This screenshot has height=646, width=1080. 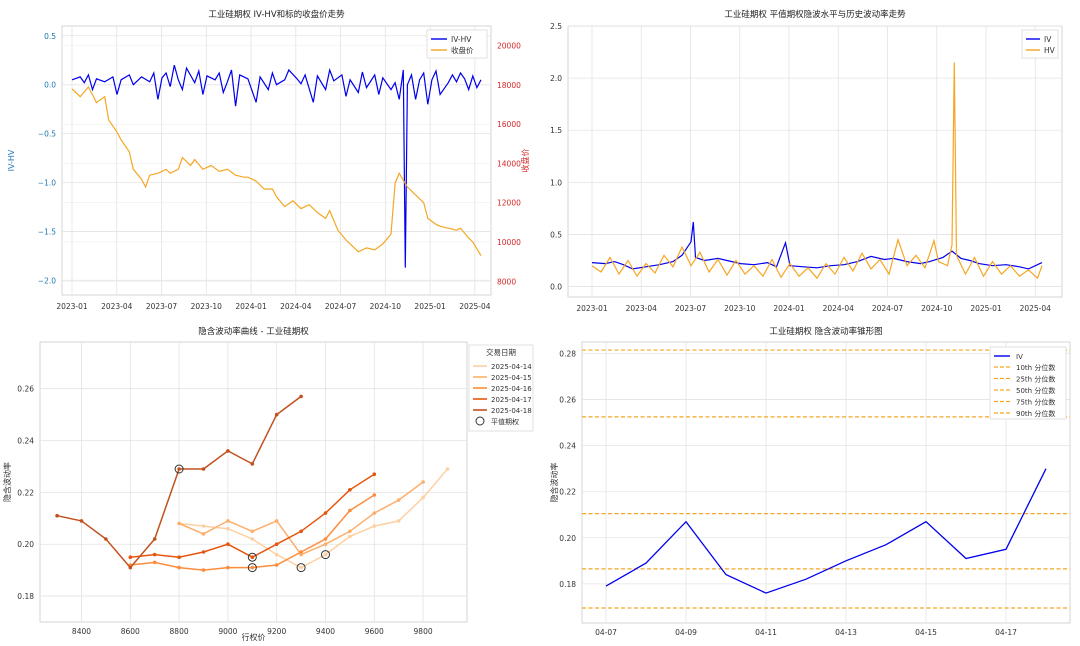 What do you see at coordinates (276, 166) in the screenshot?
I see `chart1-series-ivhv` at bounding box center [276, 166].